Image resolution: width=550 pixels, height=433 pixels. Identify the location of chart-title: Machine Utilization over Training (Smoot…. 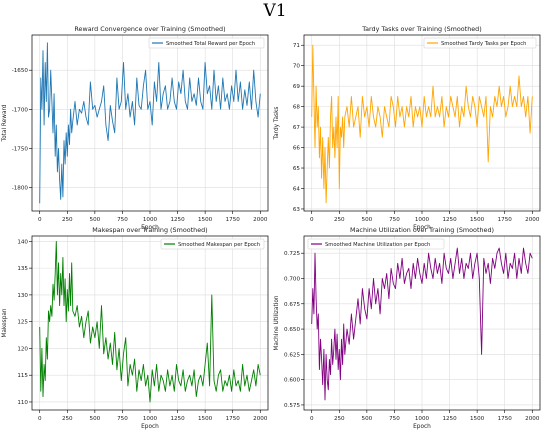
(422, 230).